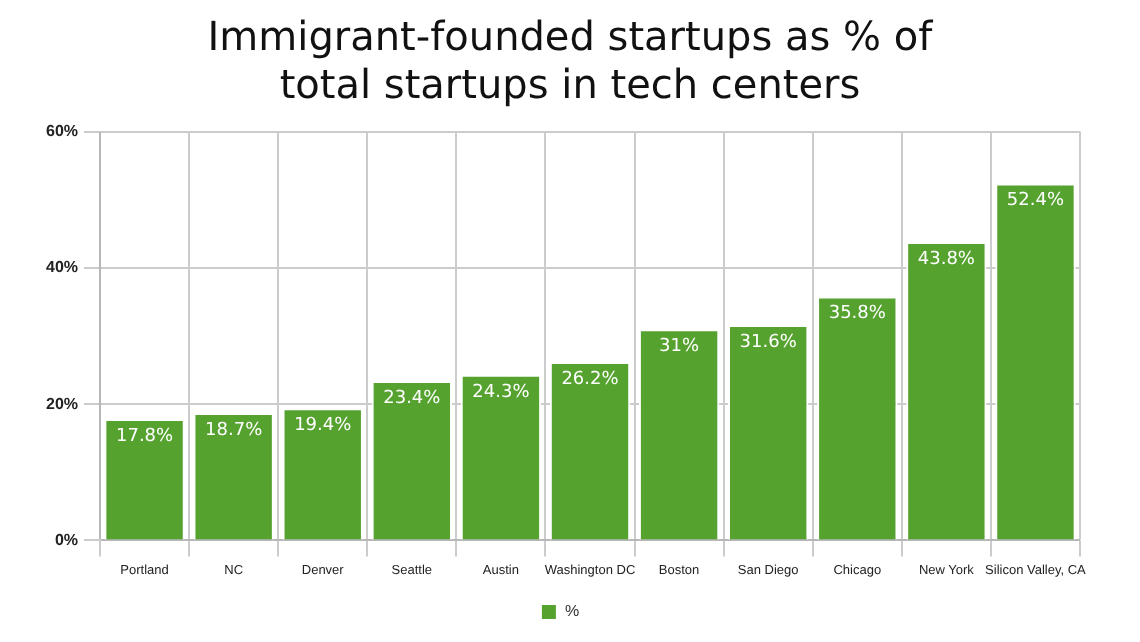  Describe the element at coordinates (62, 131) in the screenshot. I see `y-tick-label: 60%` at that location.